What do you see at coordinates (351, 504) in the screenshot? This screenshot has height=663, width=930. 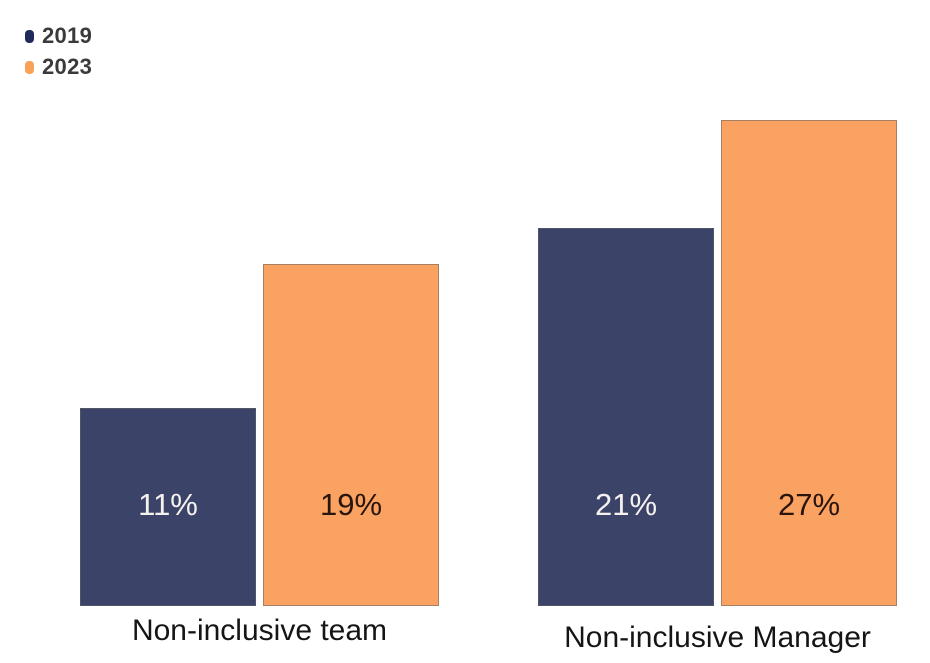 I see `bar-value-label: 19%` at bounding box center [351, 504].